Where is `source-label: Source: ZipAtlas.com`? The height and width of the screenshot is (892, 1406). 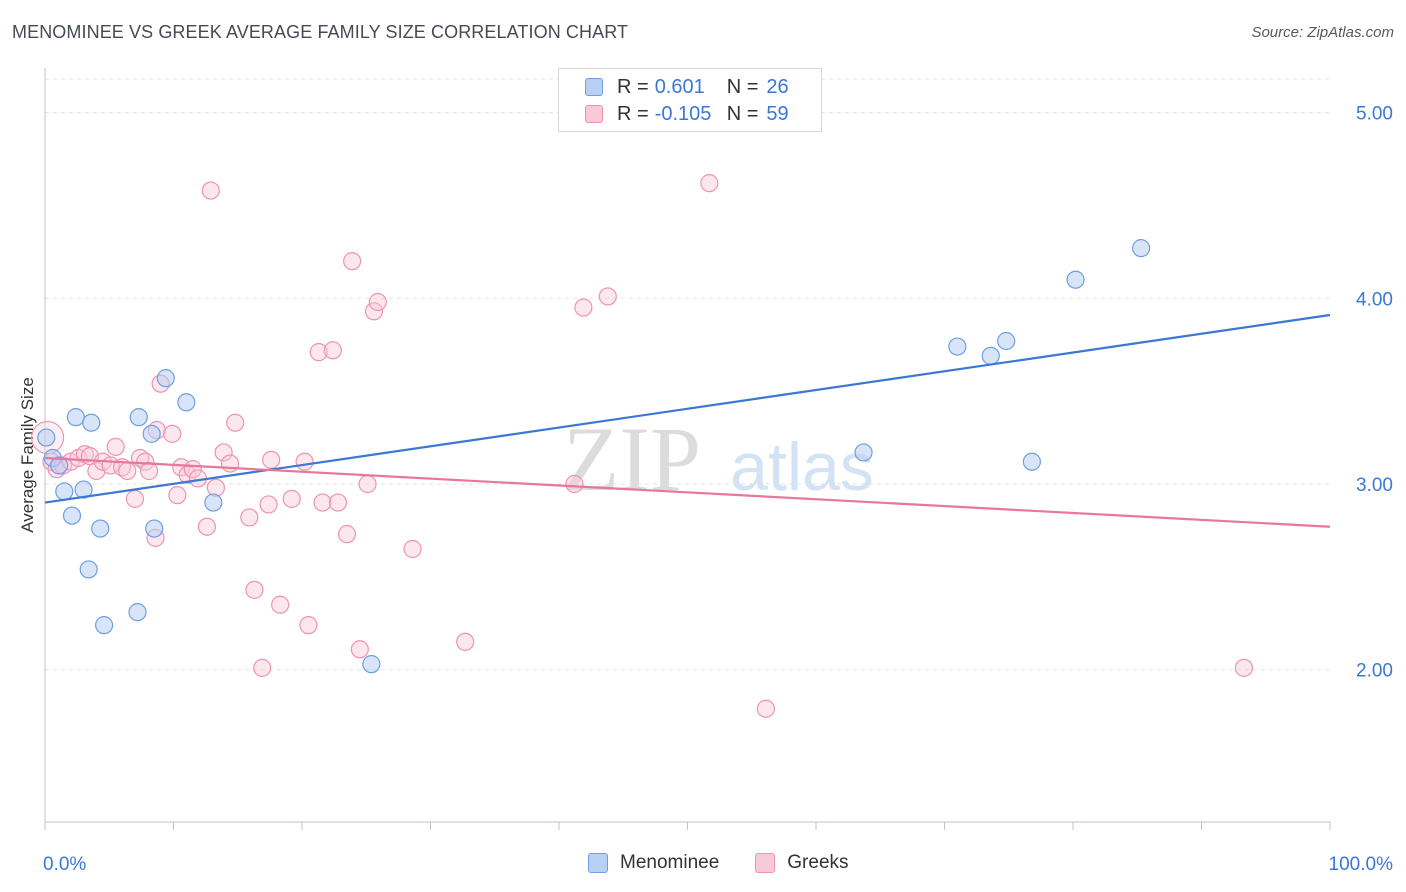
source-label: Source: ZipAtlas.com is located at coordinates (1322, 32).